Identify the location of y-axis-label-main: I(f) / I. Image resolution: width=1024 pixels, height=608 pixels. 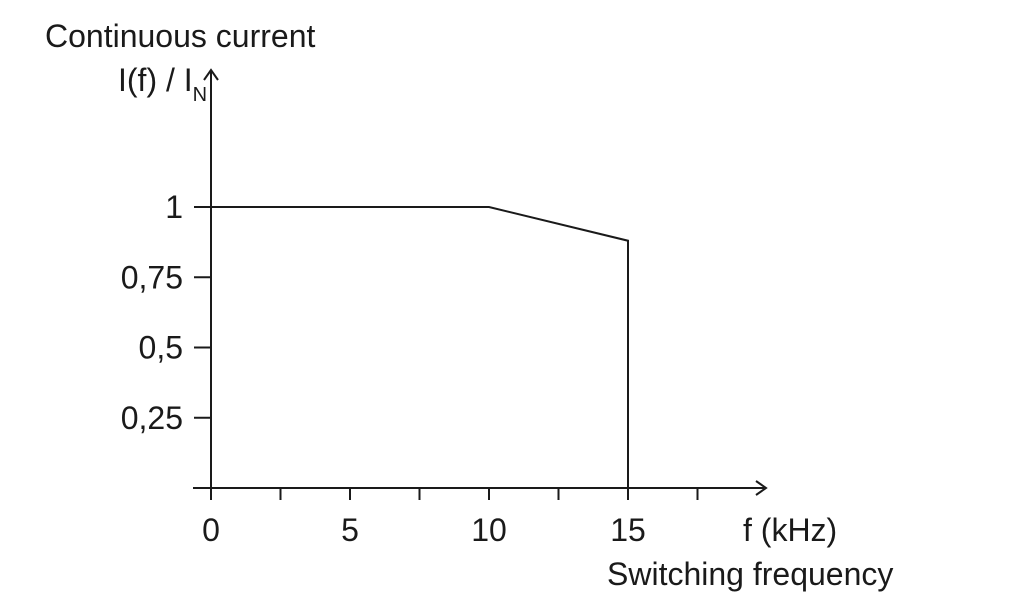
(155, 80).